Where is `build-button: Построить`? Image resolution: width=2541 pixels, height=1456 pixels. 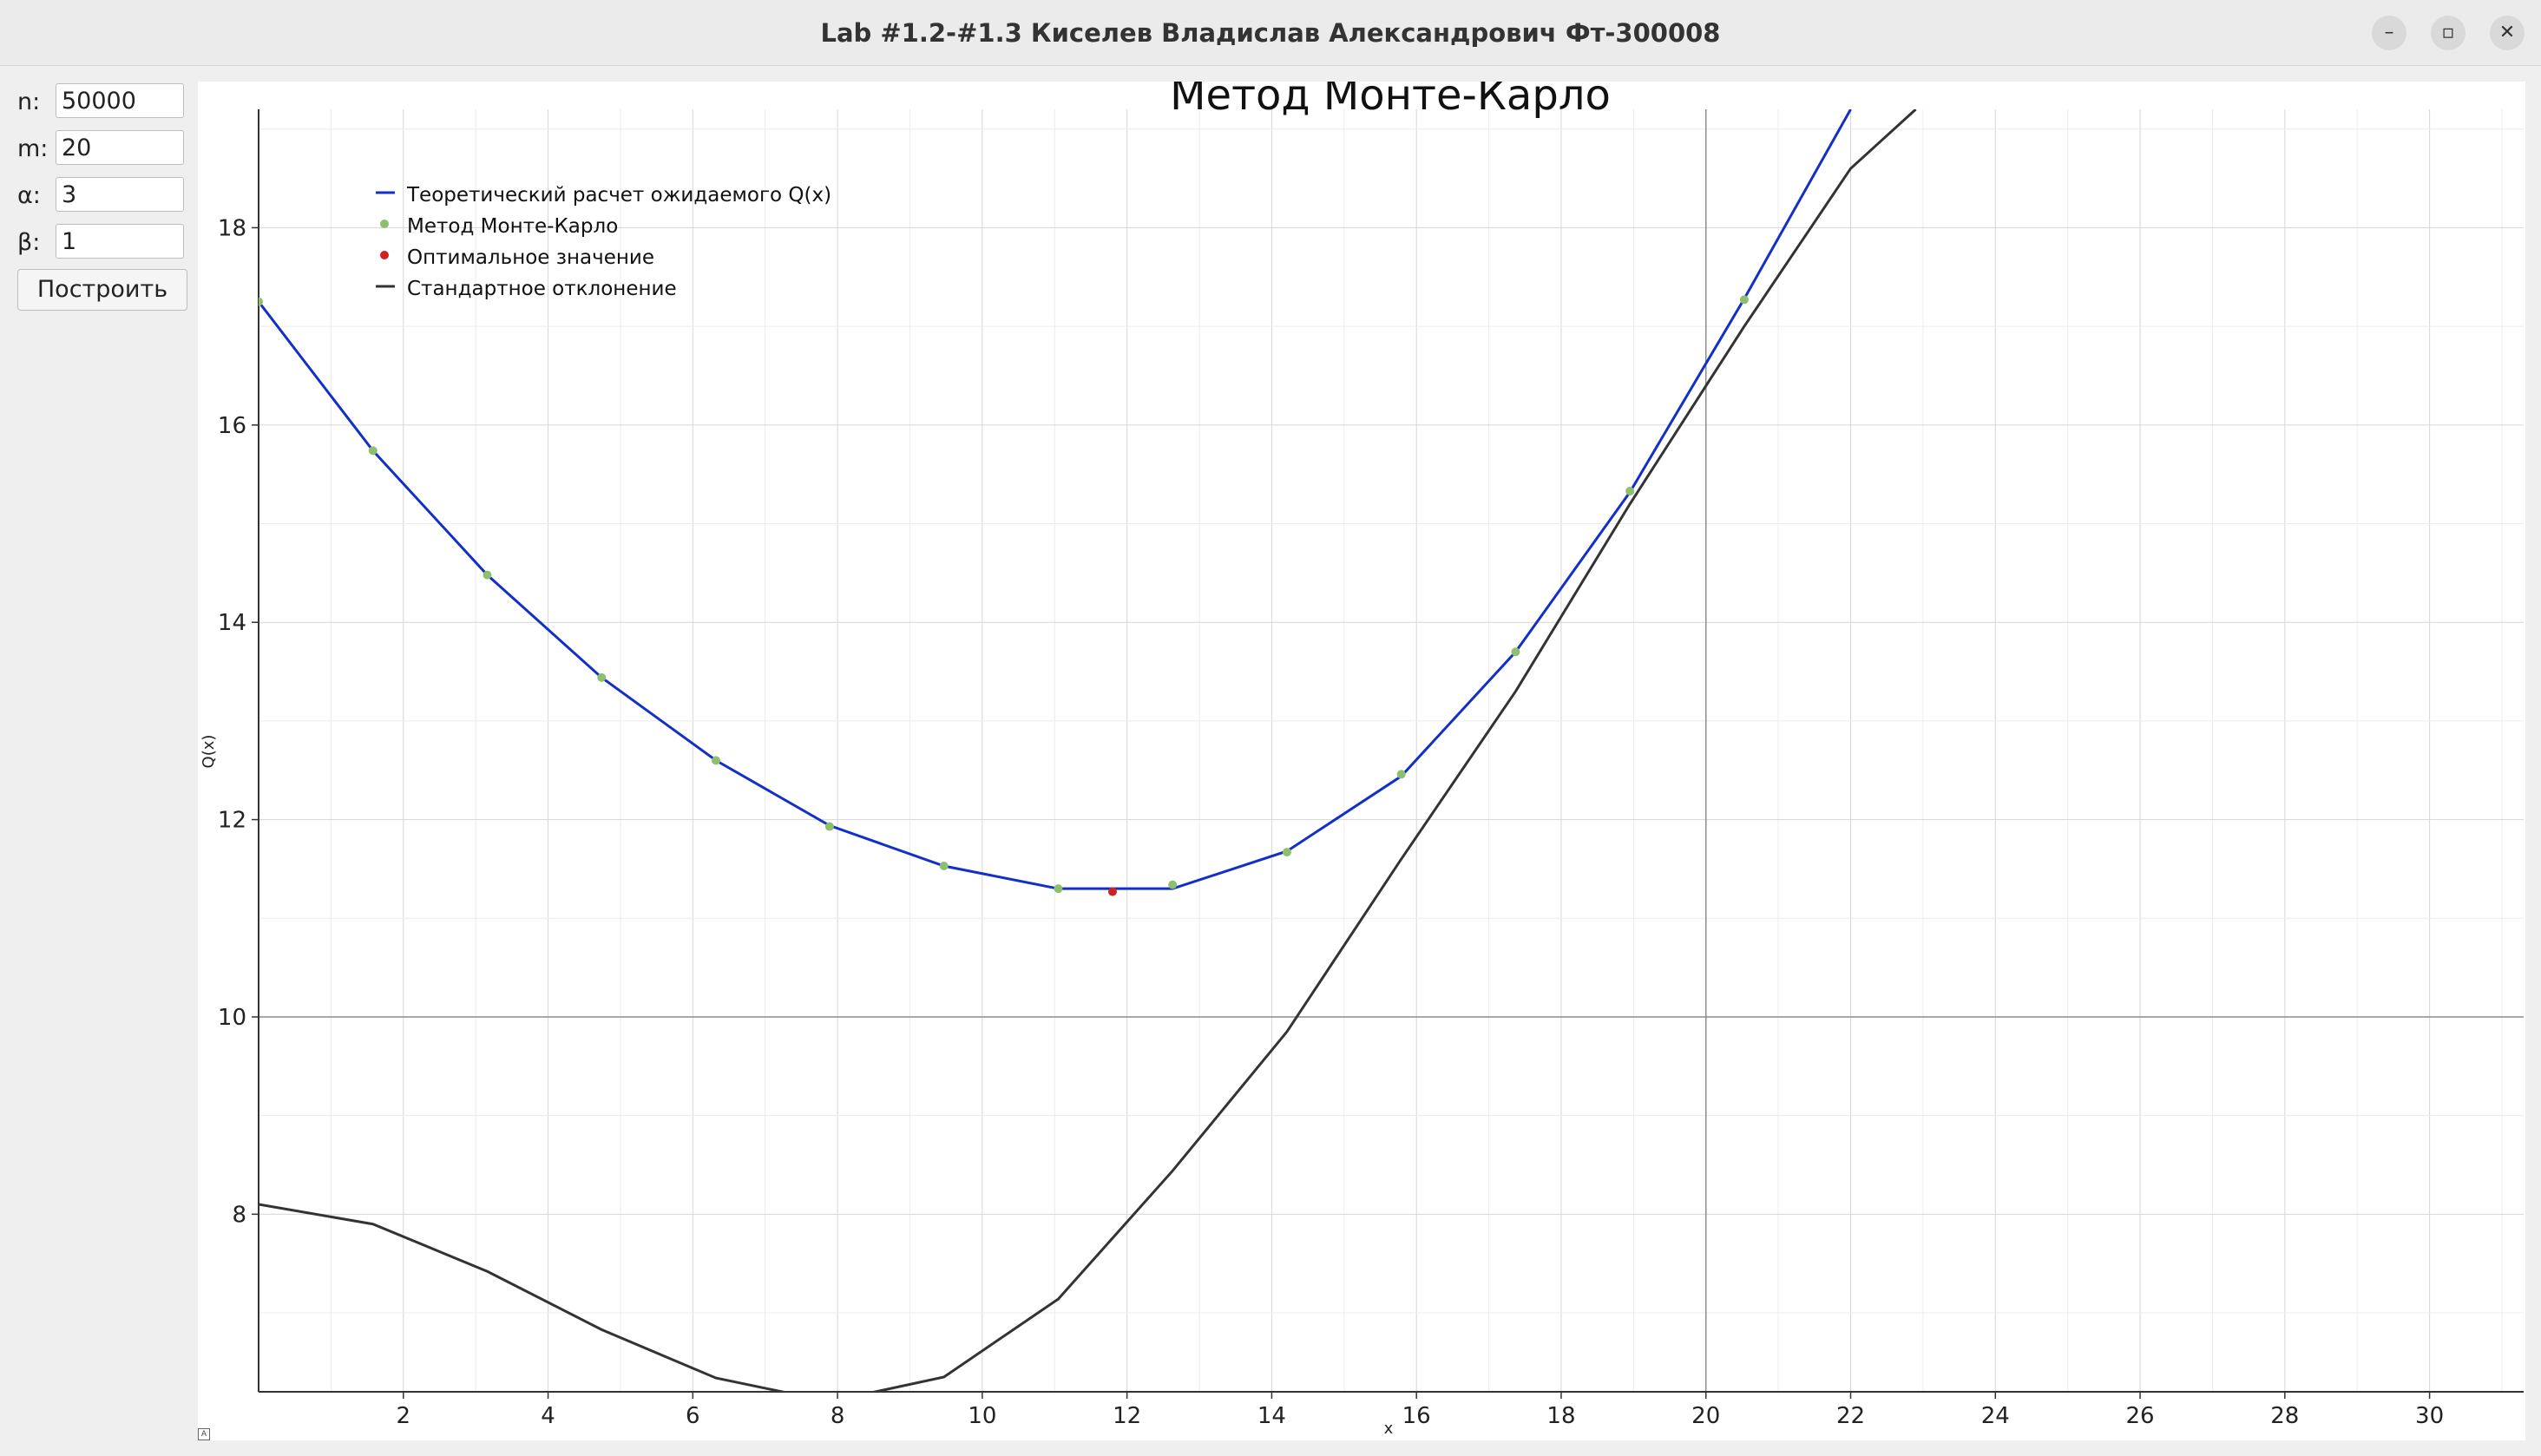 build-button: Построить is located at coordinates (102, 290).